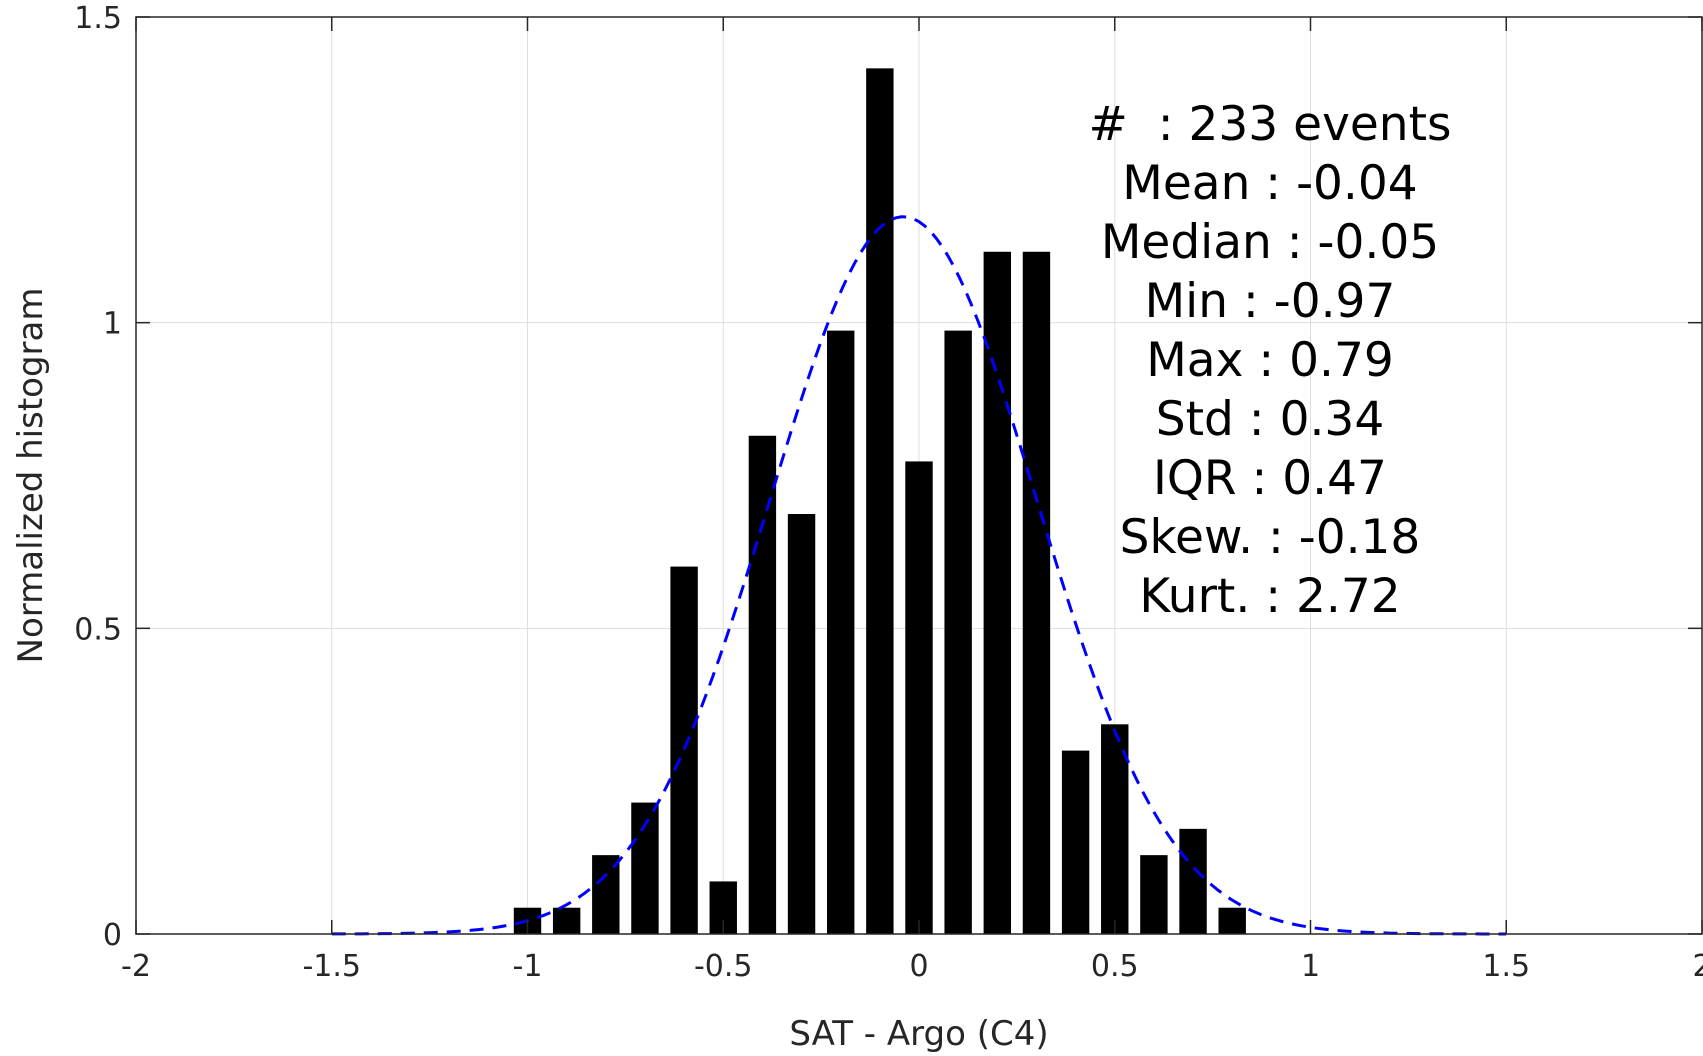 This screenshot has height=1056, width=1703. What do you see at coordinates (112, 935) in the screenshot?
I see `y-tick-label: 0` at bounding box center [112, 935].